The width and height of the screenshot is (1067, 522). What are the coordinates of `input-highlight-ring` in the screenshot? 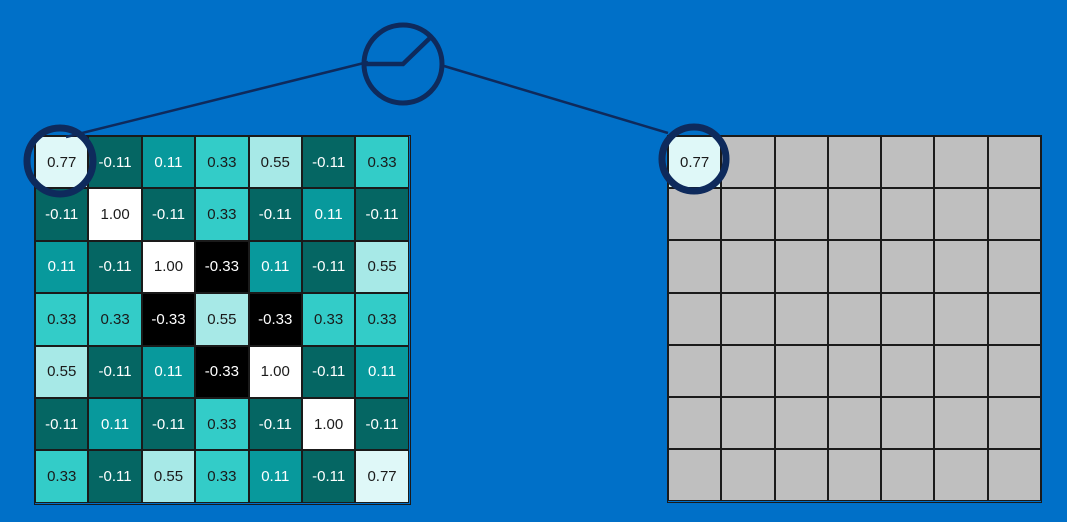 It's located at (60, 161).